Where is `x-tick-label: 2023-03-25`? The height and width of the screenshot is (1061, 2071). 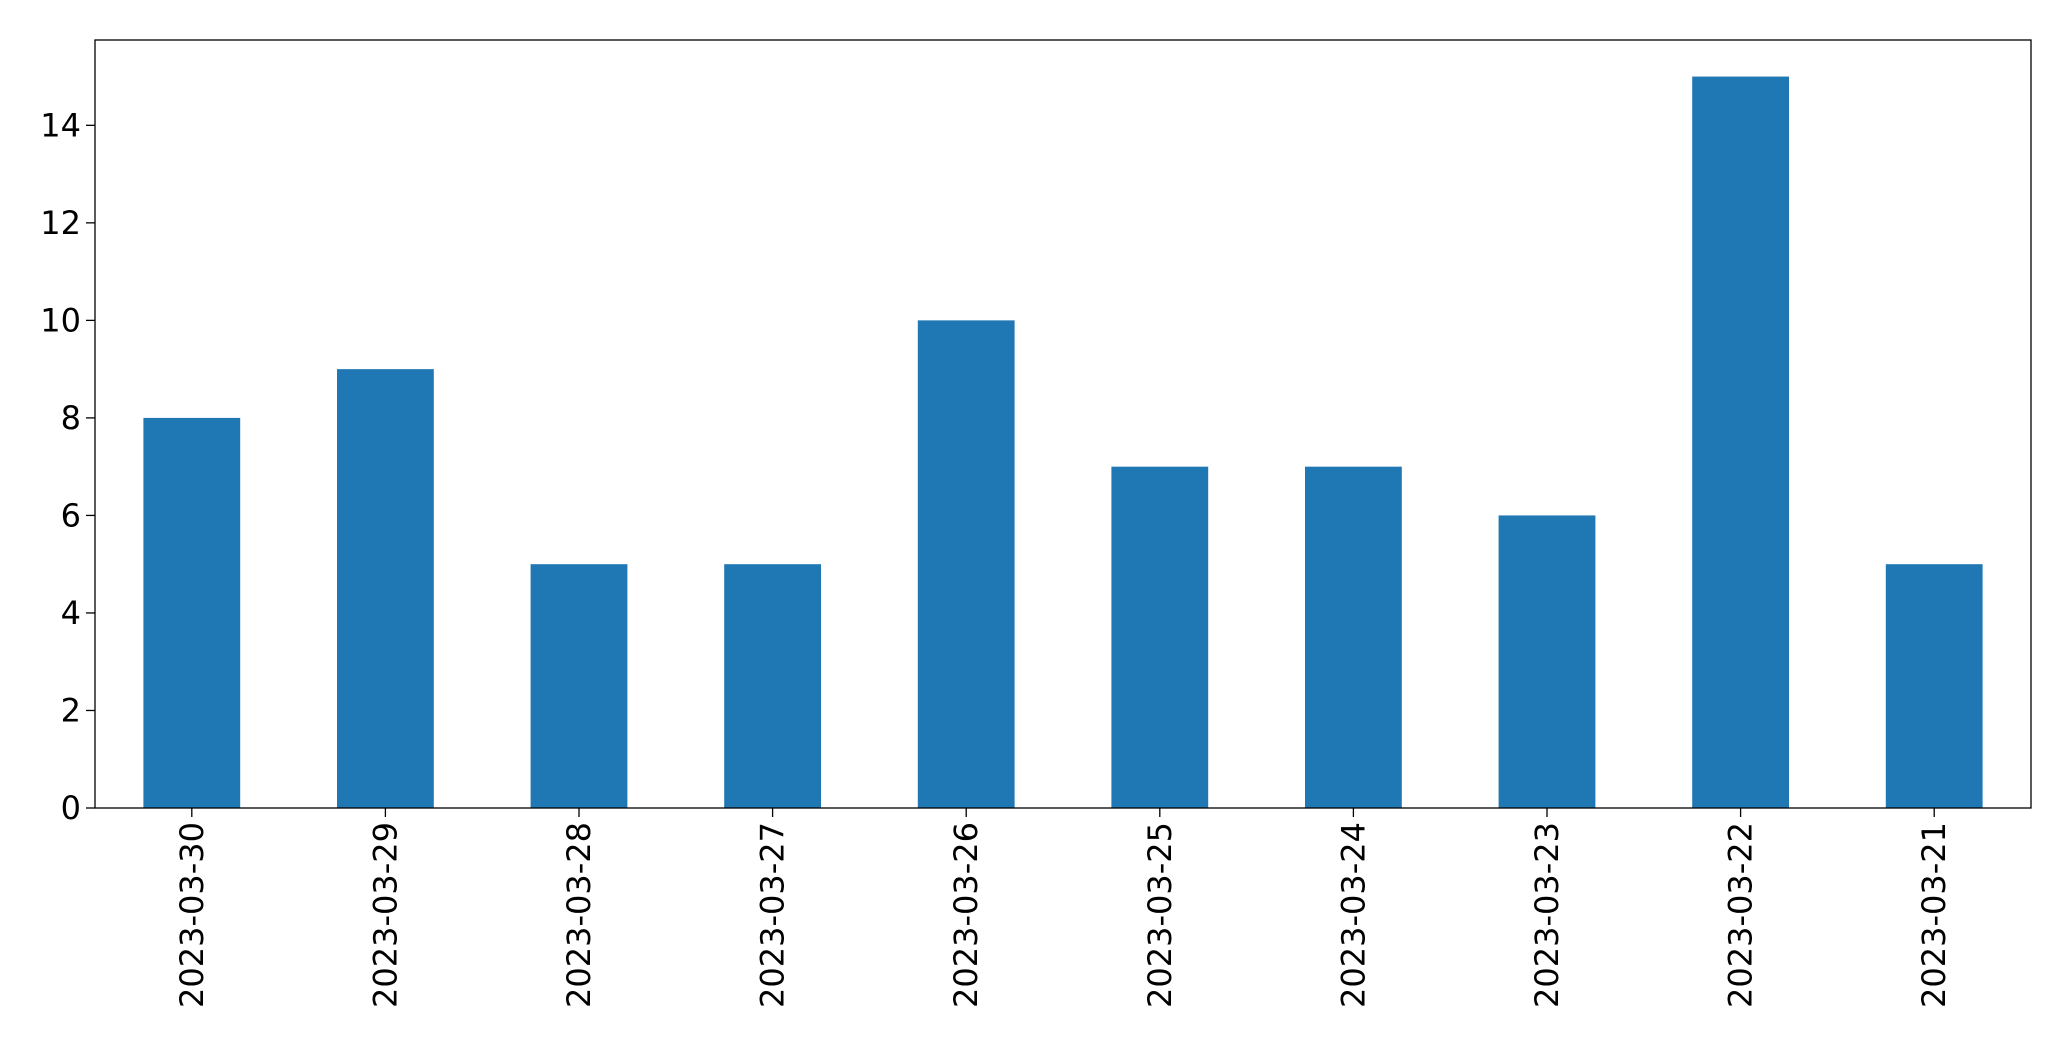
x-tick-label: 2023-03-25 is located at coordinates (1160, 915).